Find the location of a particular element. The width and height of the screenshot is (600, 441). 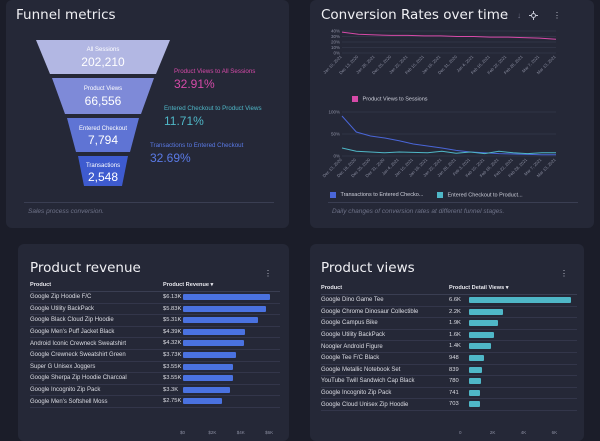

row-product-name: Google Metallic Notebook Set is located at coordinates (385, 370).